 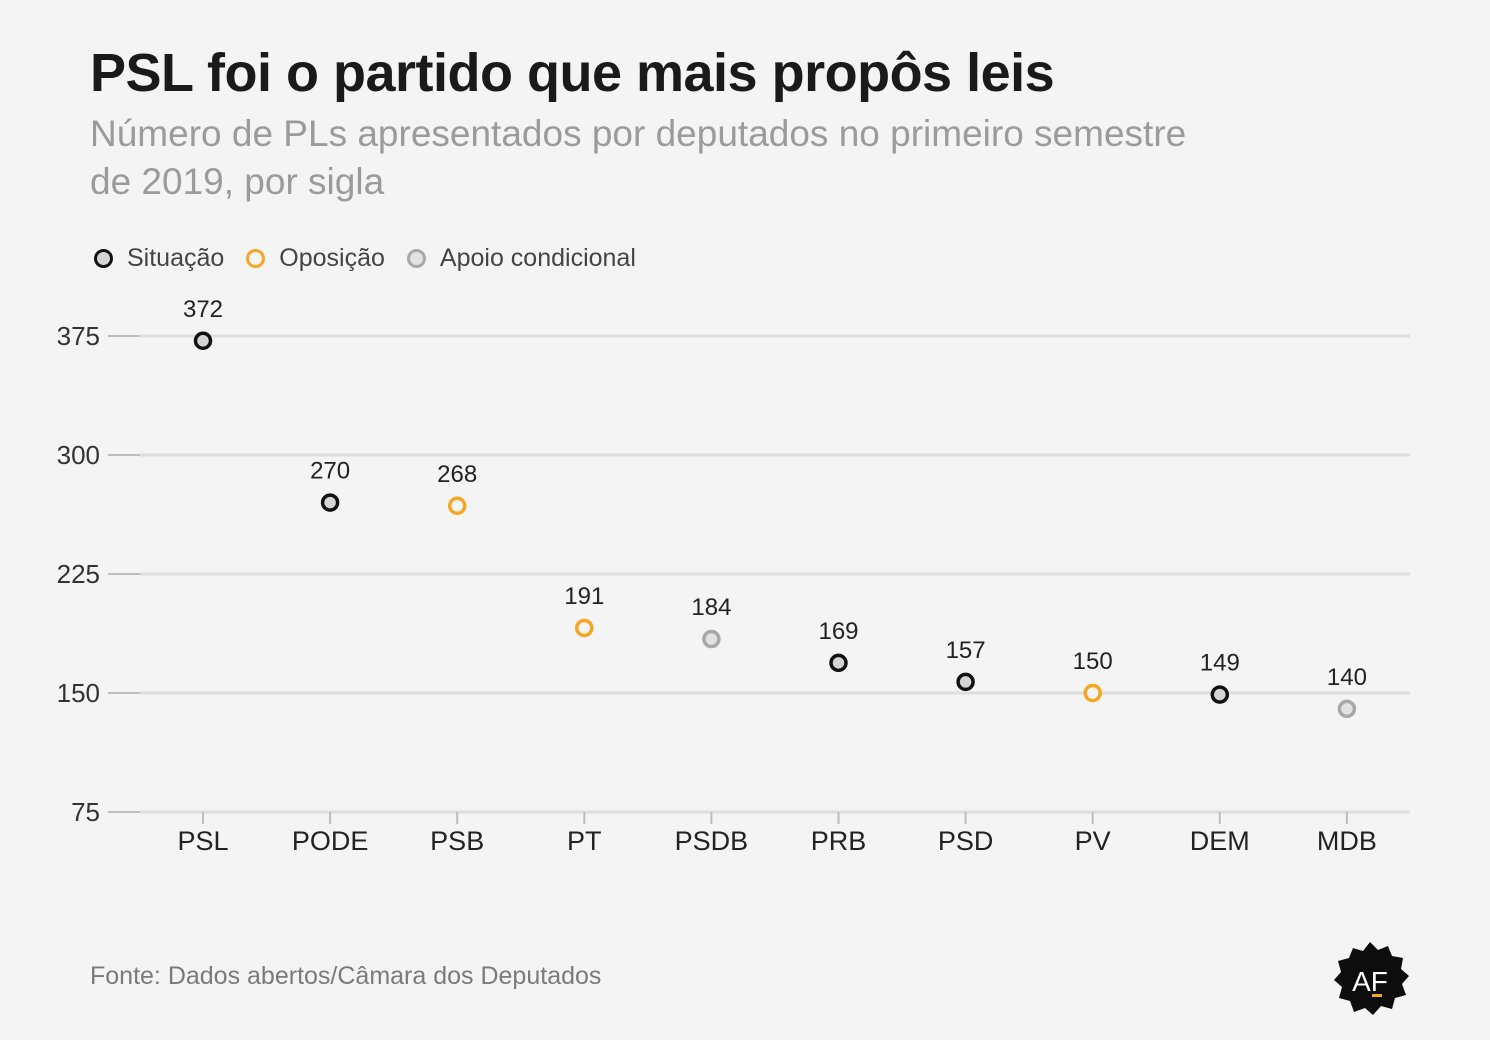 What do you see at coordinates (966, 841) in the screenshot?
I see `x-tick-label-psd: PSD` at bounding box center [966, 841].